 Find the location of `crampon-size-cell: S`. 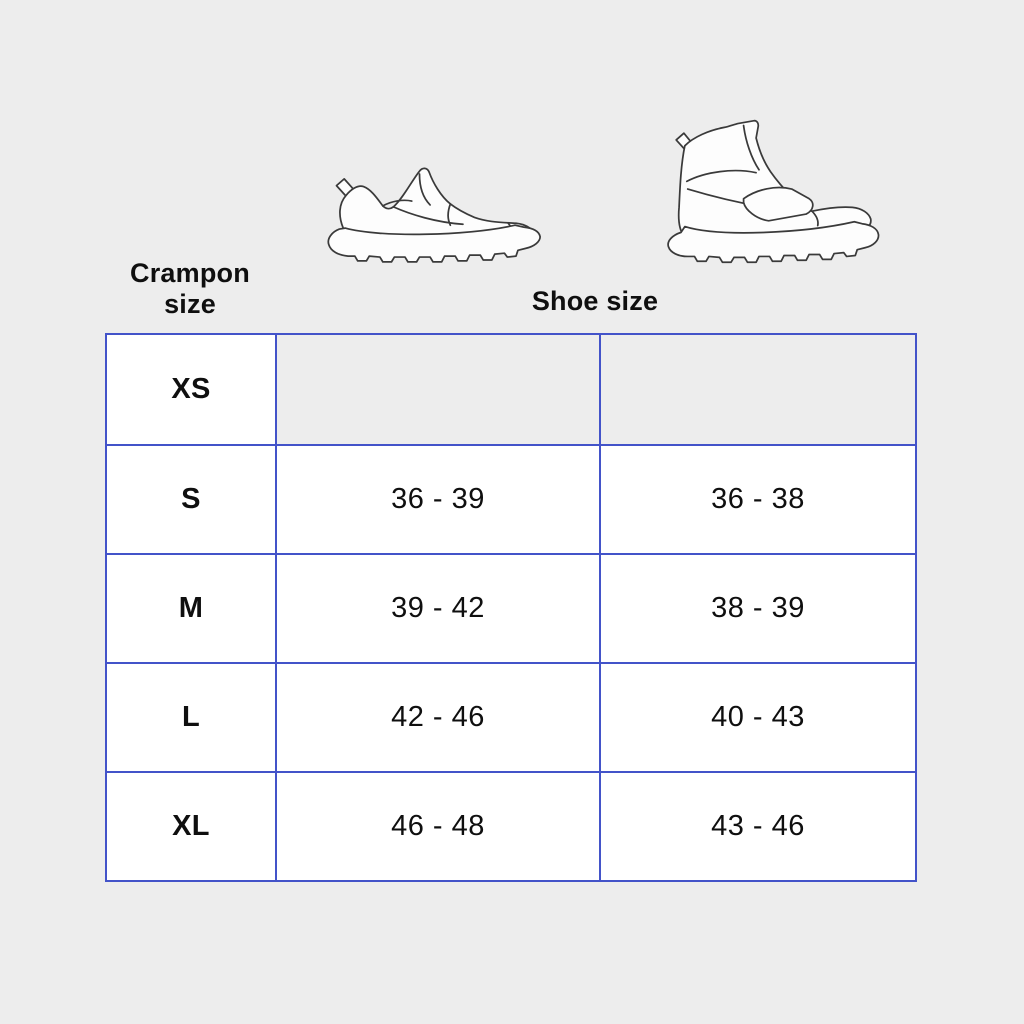

crampon-size-cell: S is located at coordinates (191, 498).